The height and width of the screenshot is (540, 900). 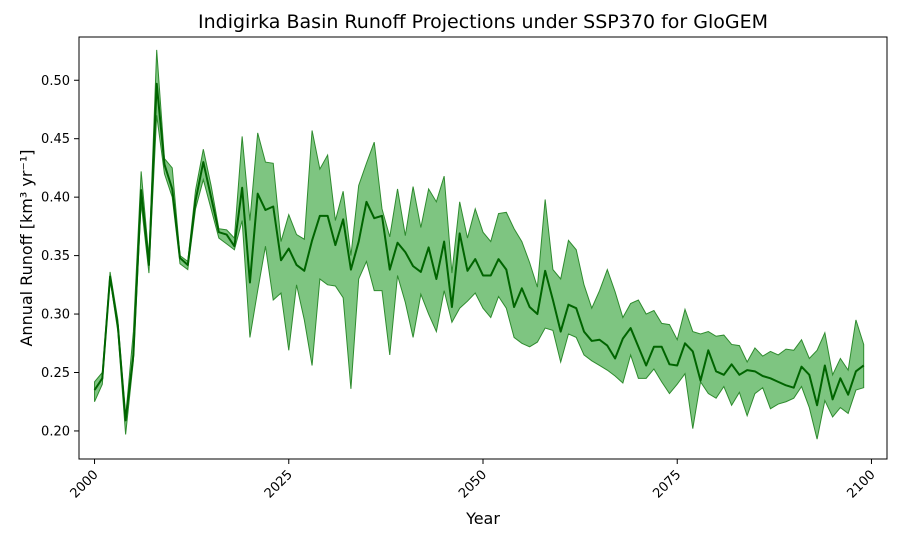 I want to click on y-tick-label: 0.40, so click(x=55, y=198).